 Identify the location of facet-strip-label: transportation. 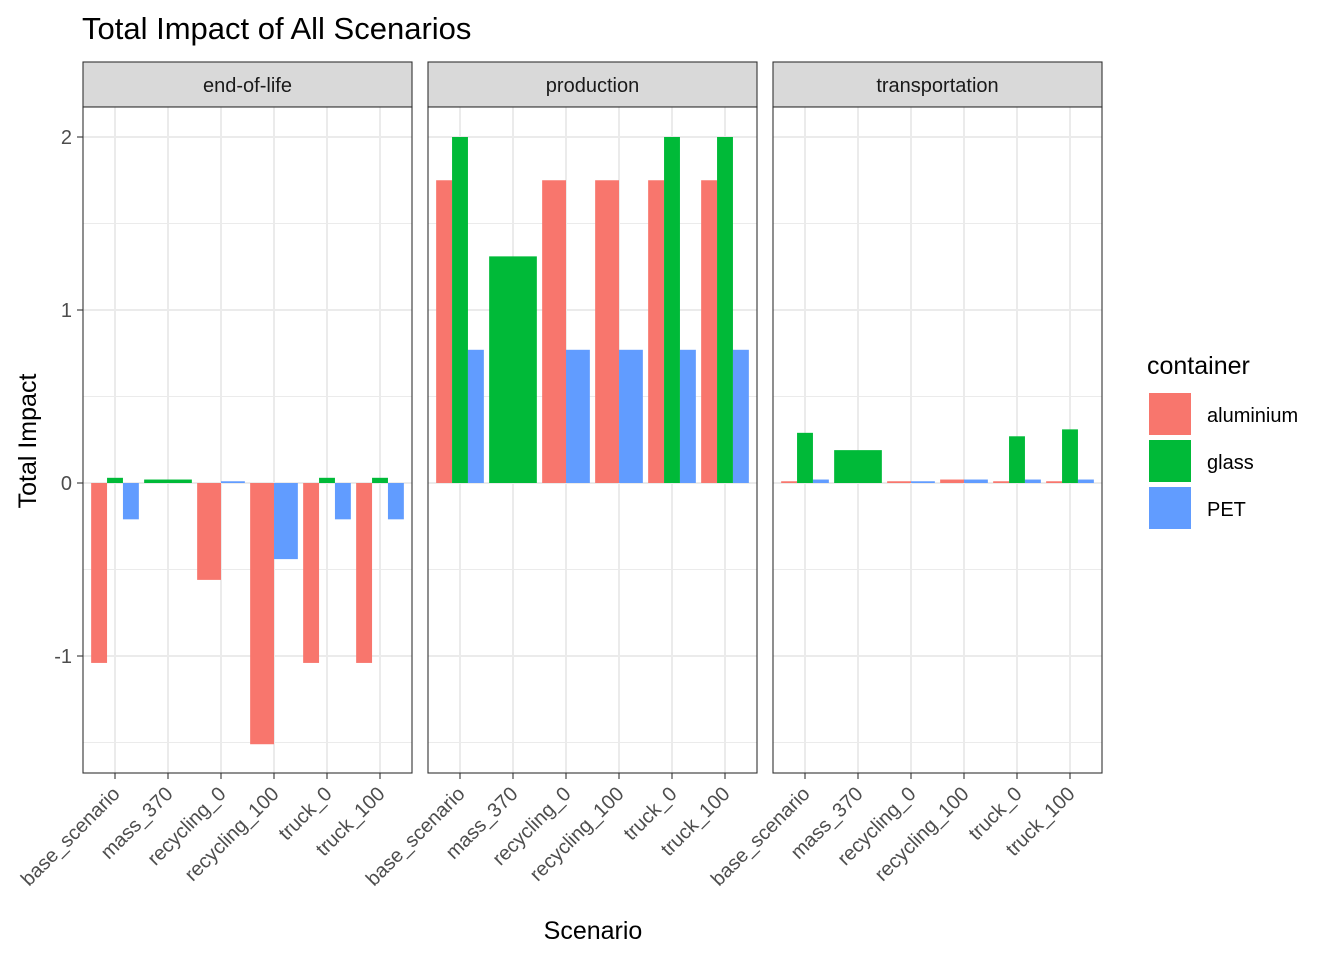
(937, 86).